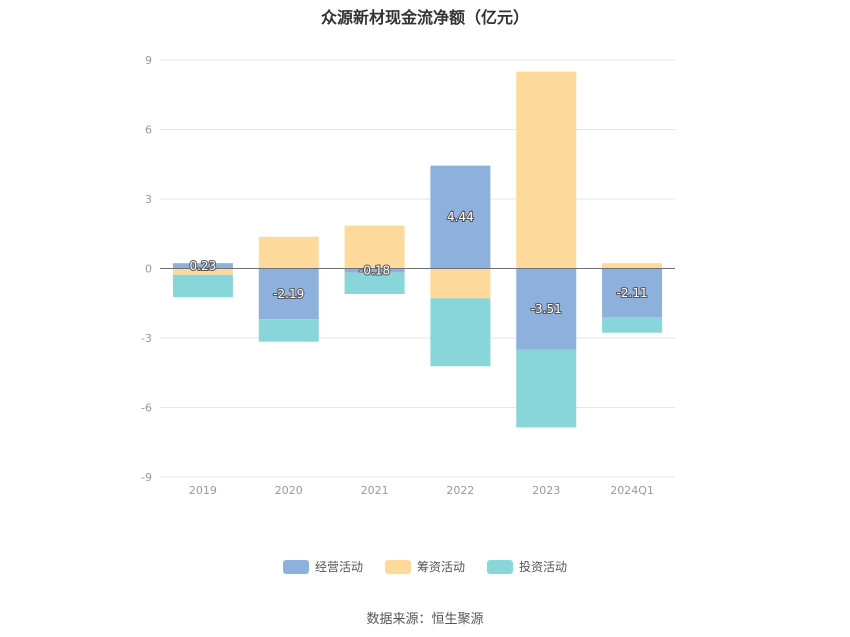 The width and height of the screenshot is (850, 637). I want to click on legend-item: 筹资活动, so click(424, 566).